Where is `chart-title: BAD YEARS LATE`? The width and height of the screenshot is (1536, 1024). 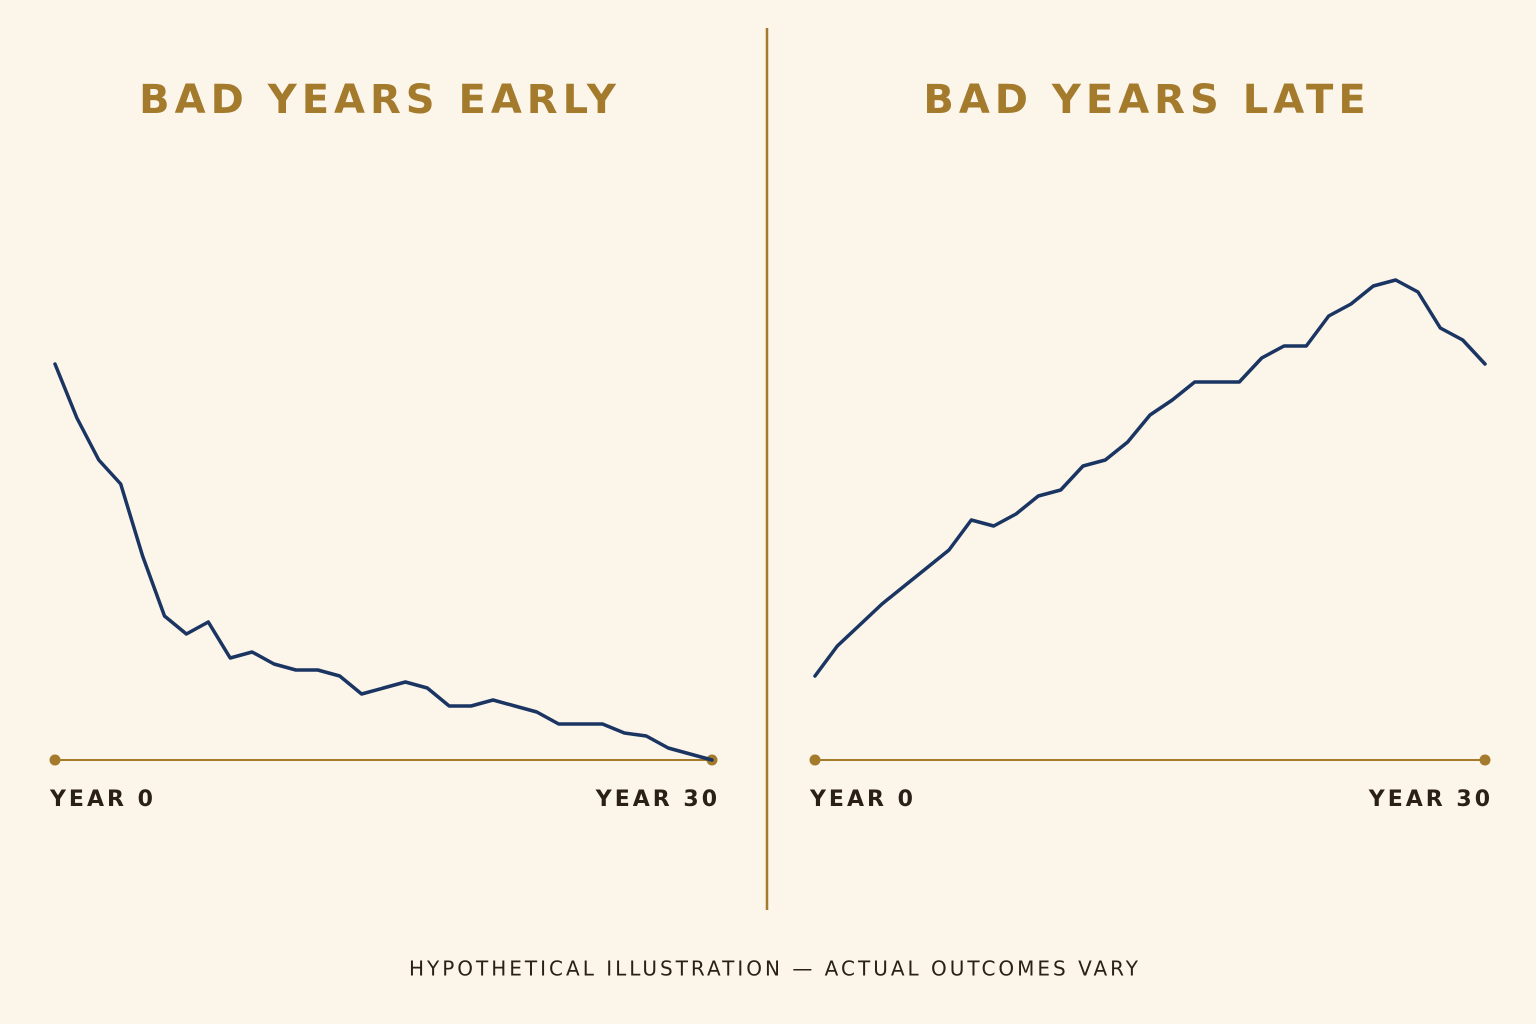
chart-title: BAD YEARS LATE is located at coordinates (1146, 100).